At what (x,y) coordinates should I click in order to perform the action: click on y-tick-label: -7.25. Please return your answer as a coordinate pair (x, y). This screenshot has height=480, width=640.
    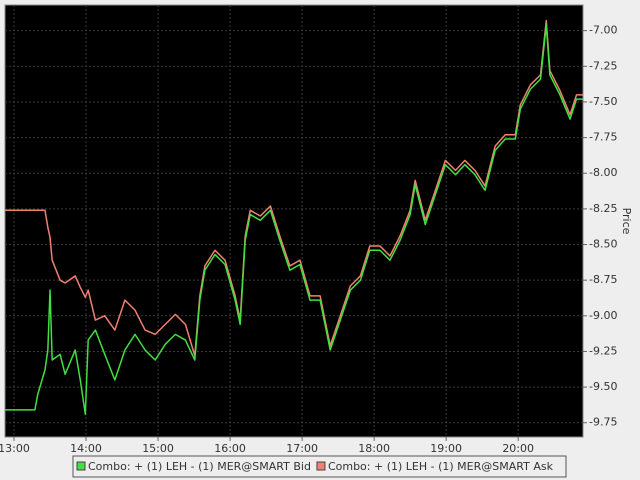
    Looking at the image, I should click on (603, 65).